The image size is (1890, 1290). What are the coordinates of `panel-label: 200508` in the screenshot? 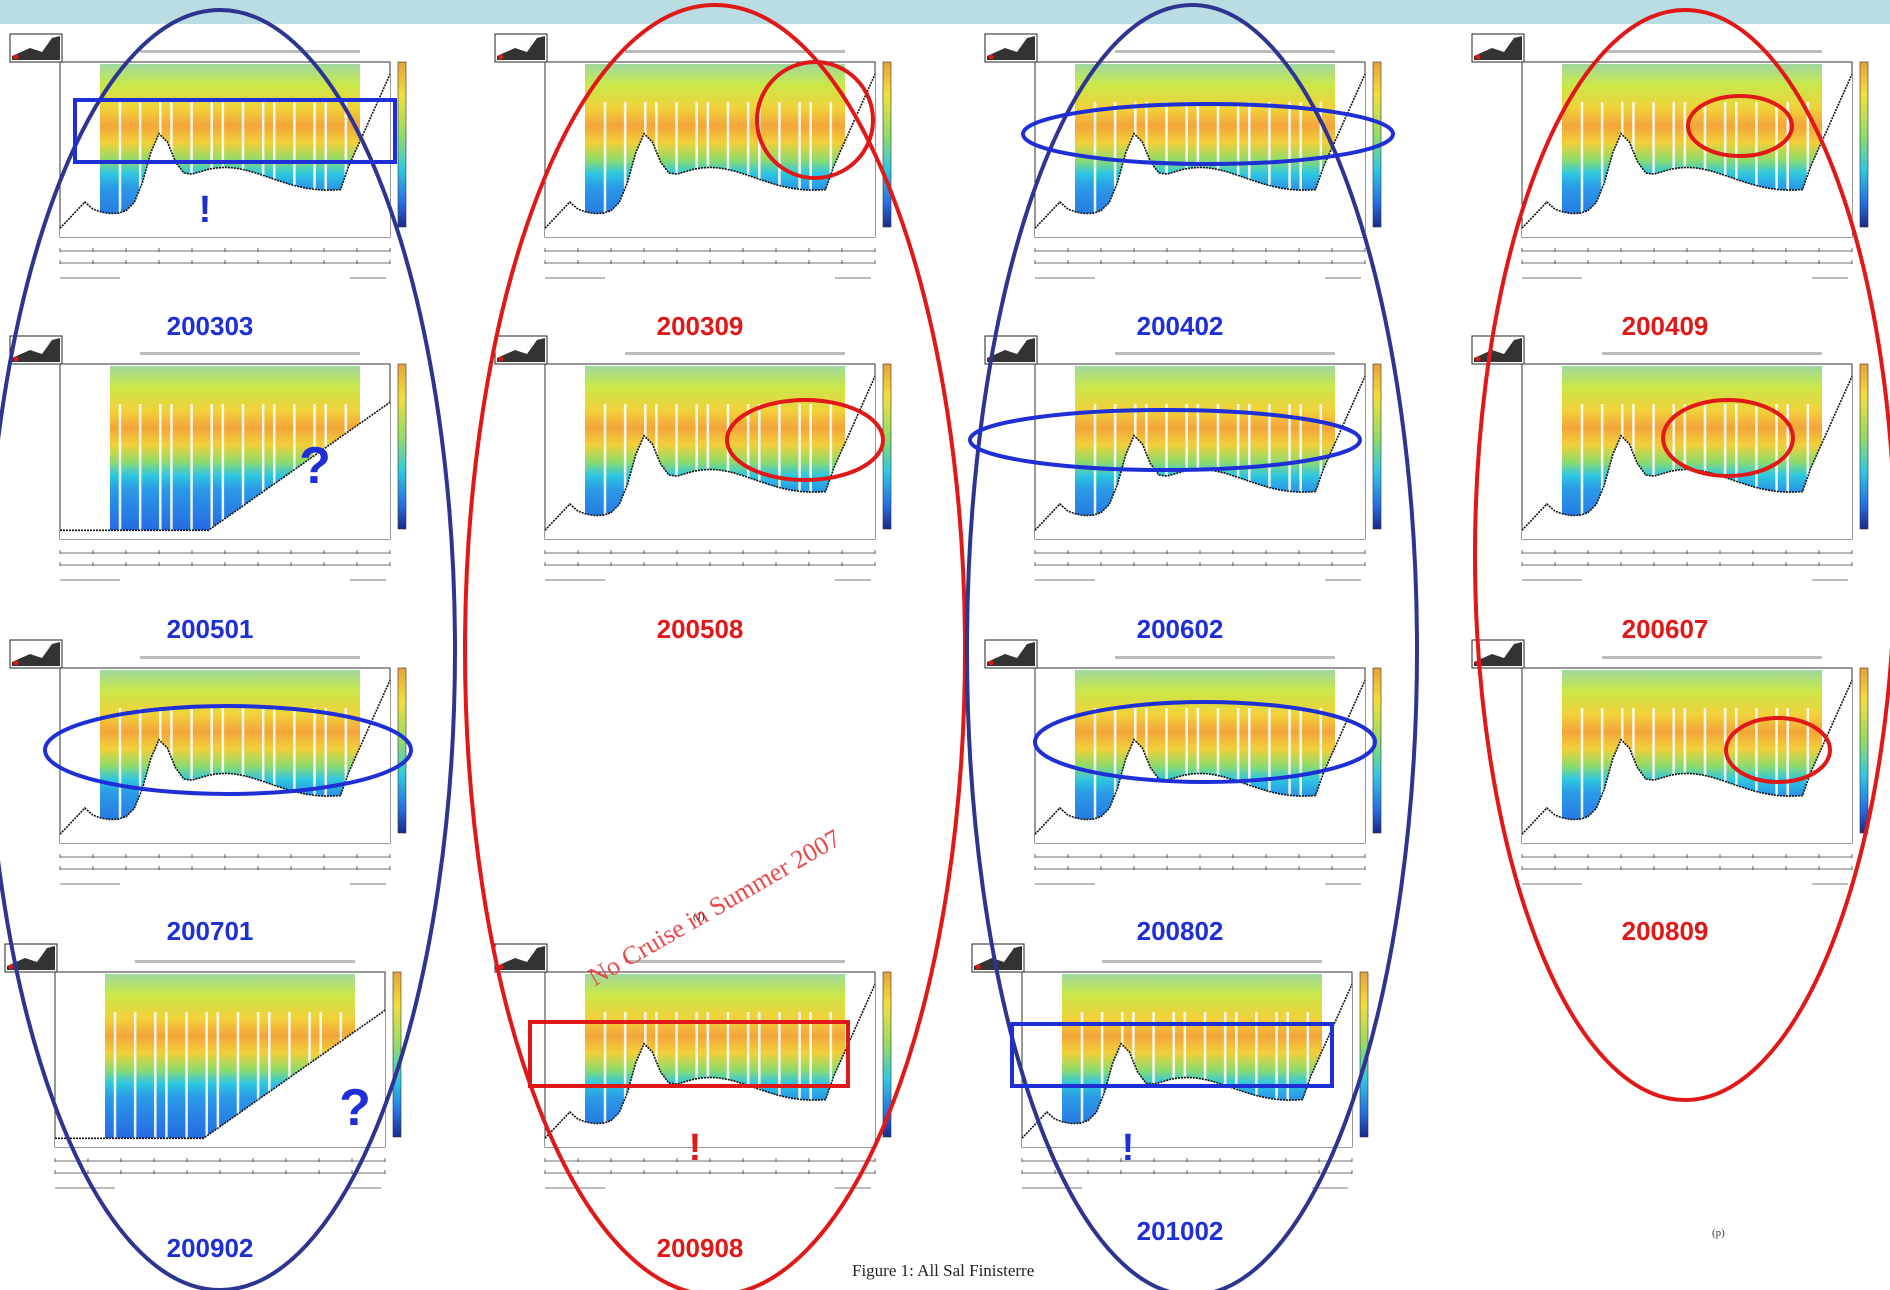 It's located at (700, 629).